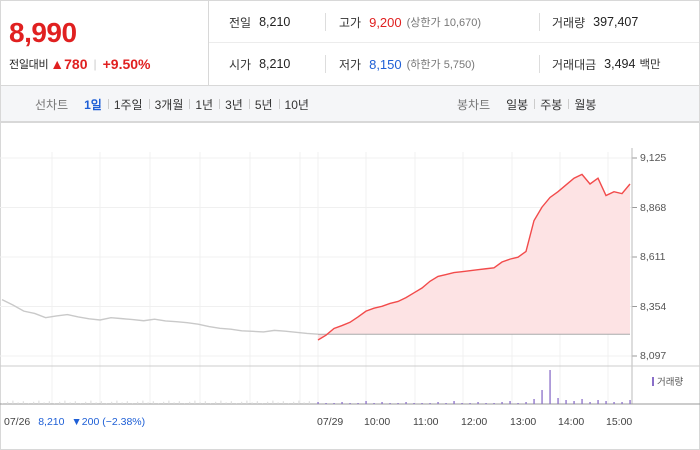  What do you see at coordinates (350, 64) in the screenshot?
I see `low-label: 저가` at bounding box center [350, 64].